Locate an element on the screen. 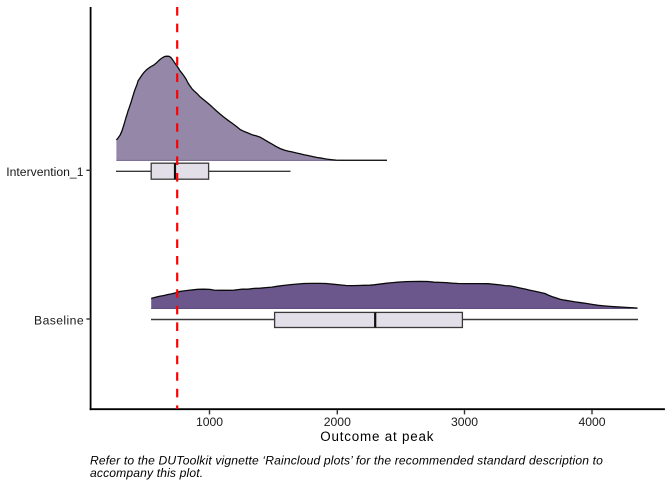  svg-text: Outcome at peak is located at coordinates (377, 436).